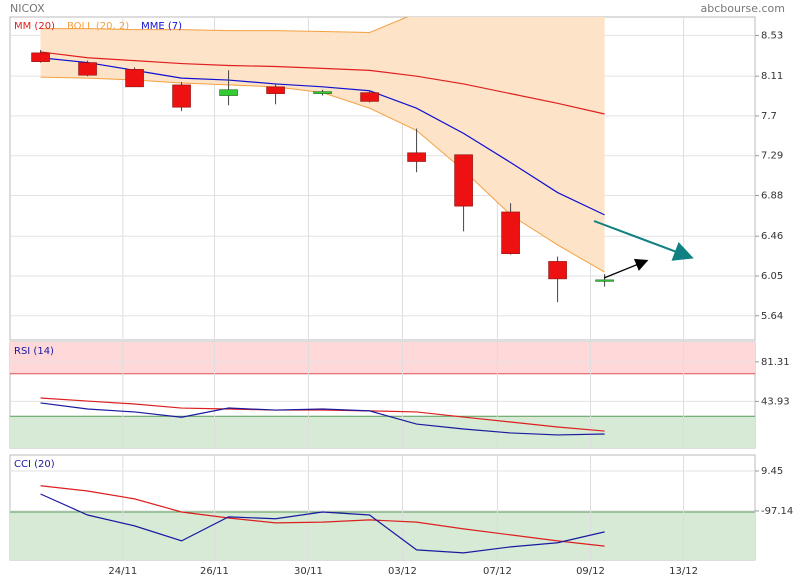  What do you see at coordinates (27, 8) in the screenshot?
I see `chart-title: NICOX` at bounding box center [27, 8].